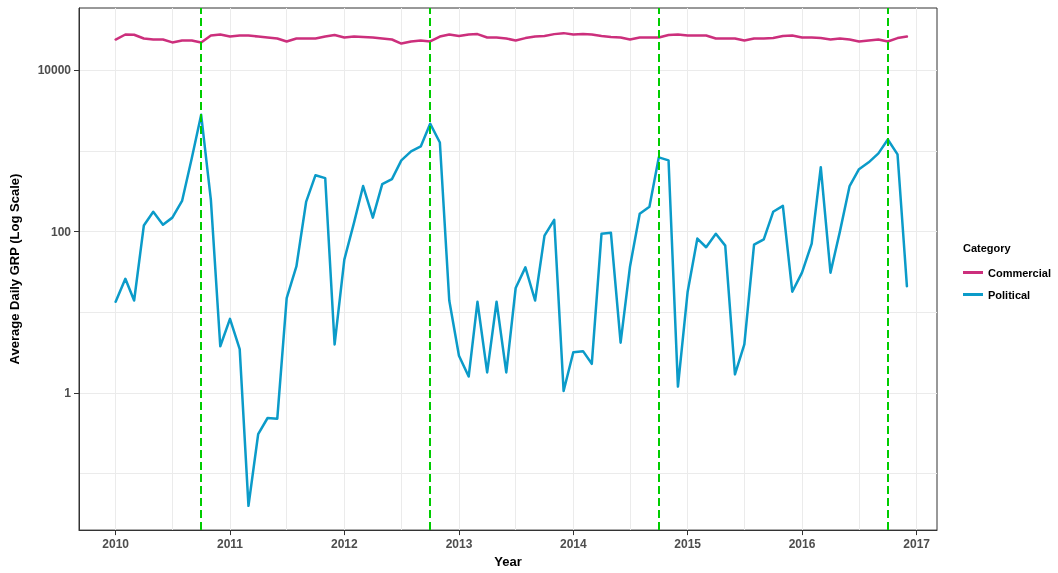 The image size is (1058, 573). What do you see at coordinates (987, 247) in the screenshot?
I see `legend-title: Category` at bounding box center [987, 247].